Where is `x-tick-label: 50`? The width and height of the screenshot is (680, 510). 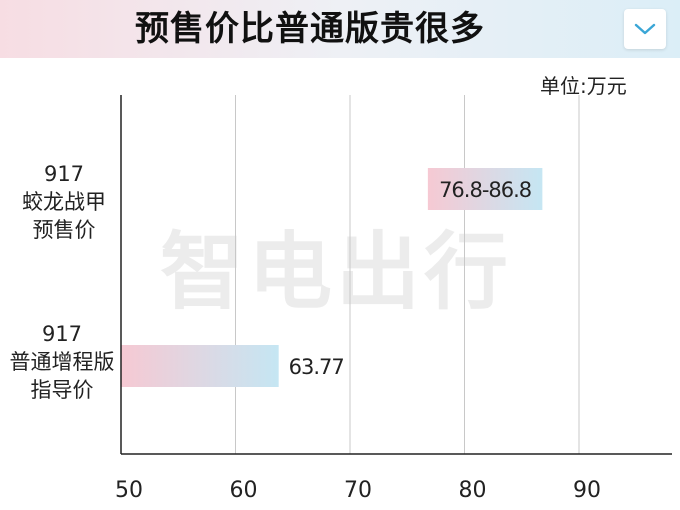
x-tick-label: 50 is located at coordinates (129, 490).